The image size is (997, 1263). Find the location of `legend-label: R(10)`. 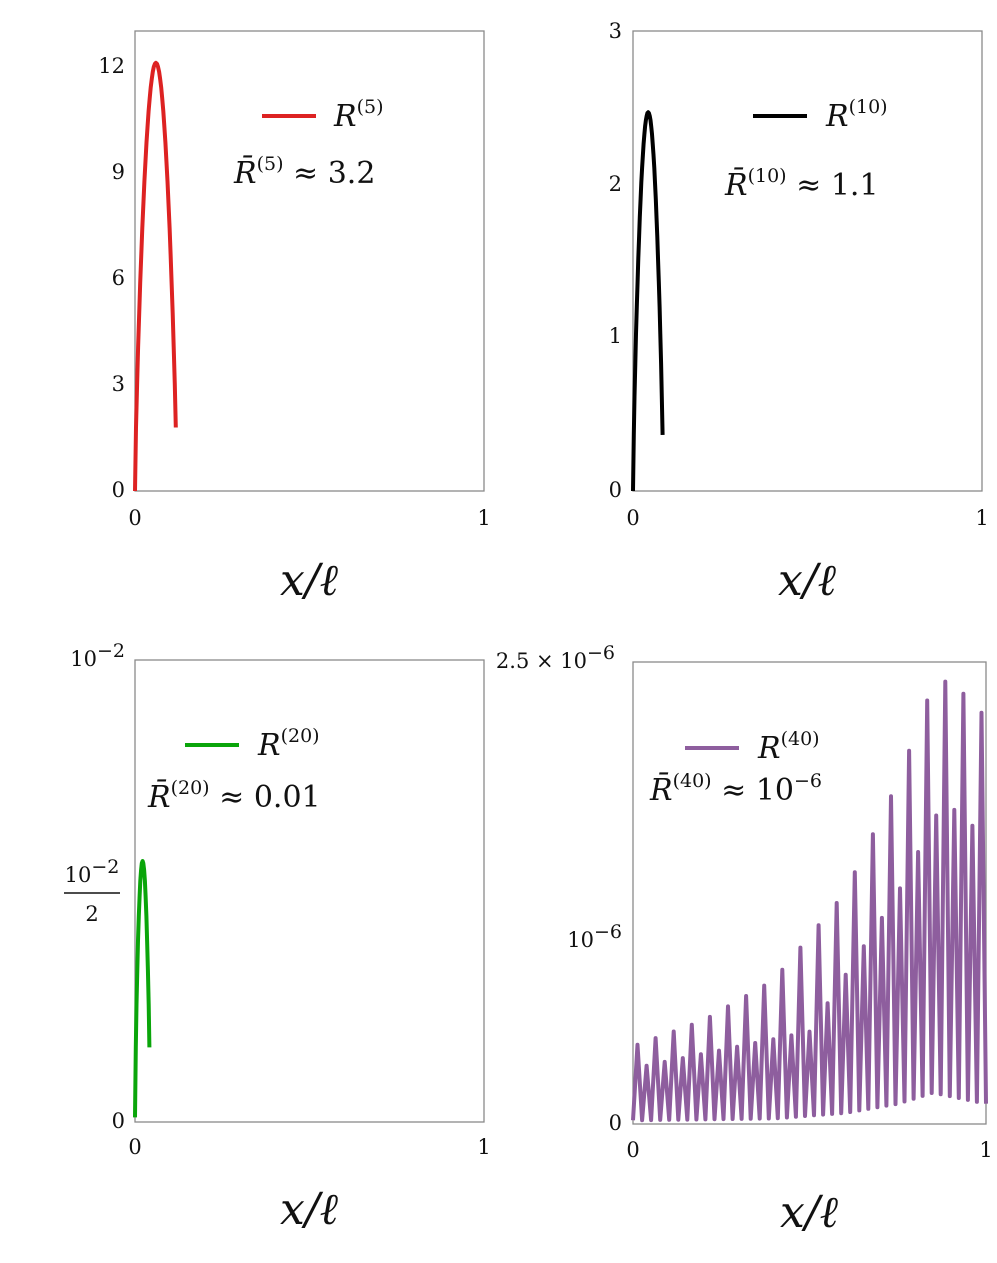

legend-label: R(10) is located at coordinates (856, 115).